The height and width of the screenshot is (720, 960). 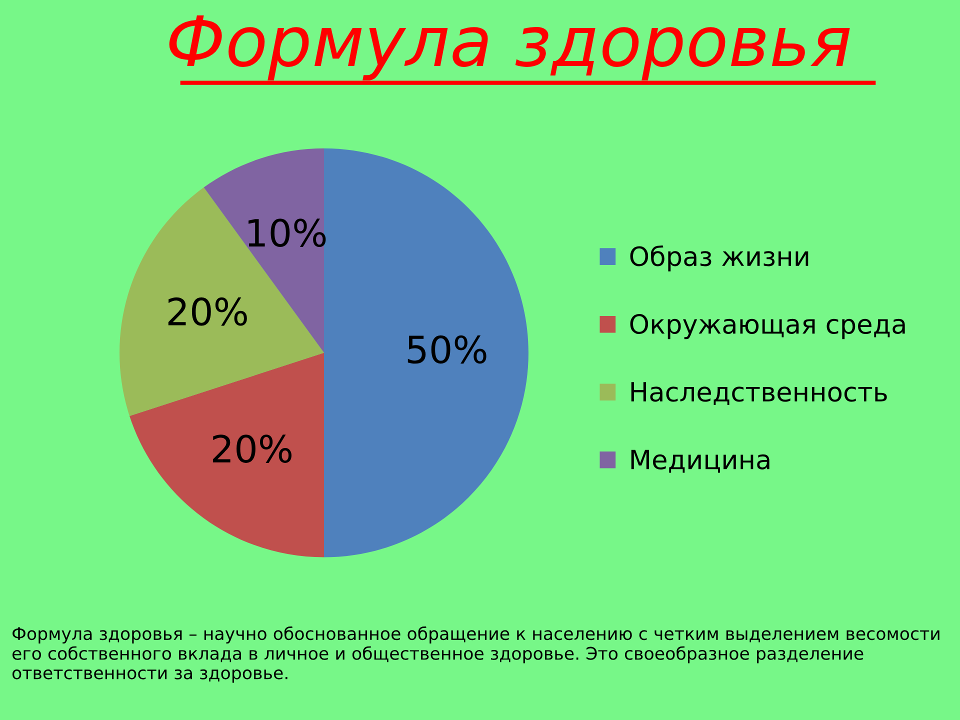 I want to click on legend-label: Окружающая среда, so click(x=767, y=327).